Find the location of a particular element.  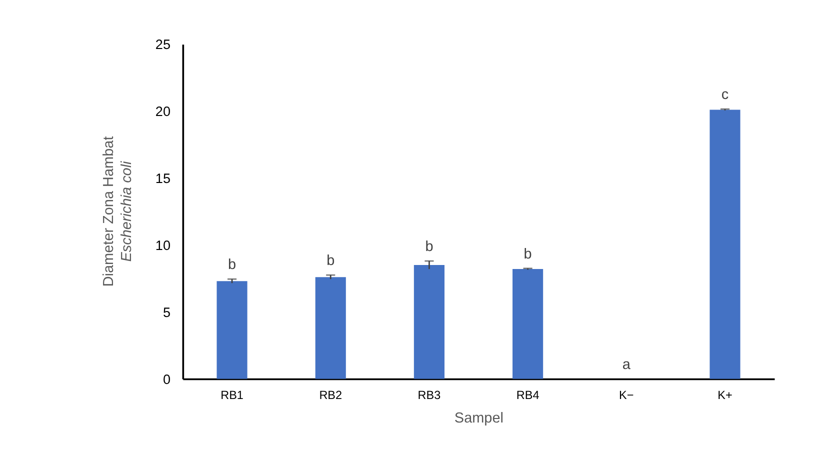

x-tick-label: RB1 is located at coordinates (232, 395).